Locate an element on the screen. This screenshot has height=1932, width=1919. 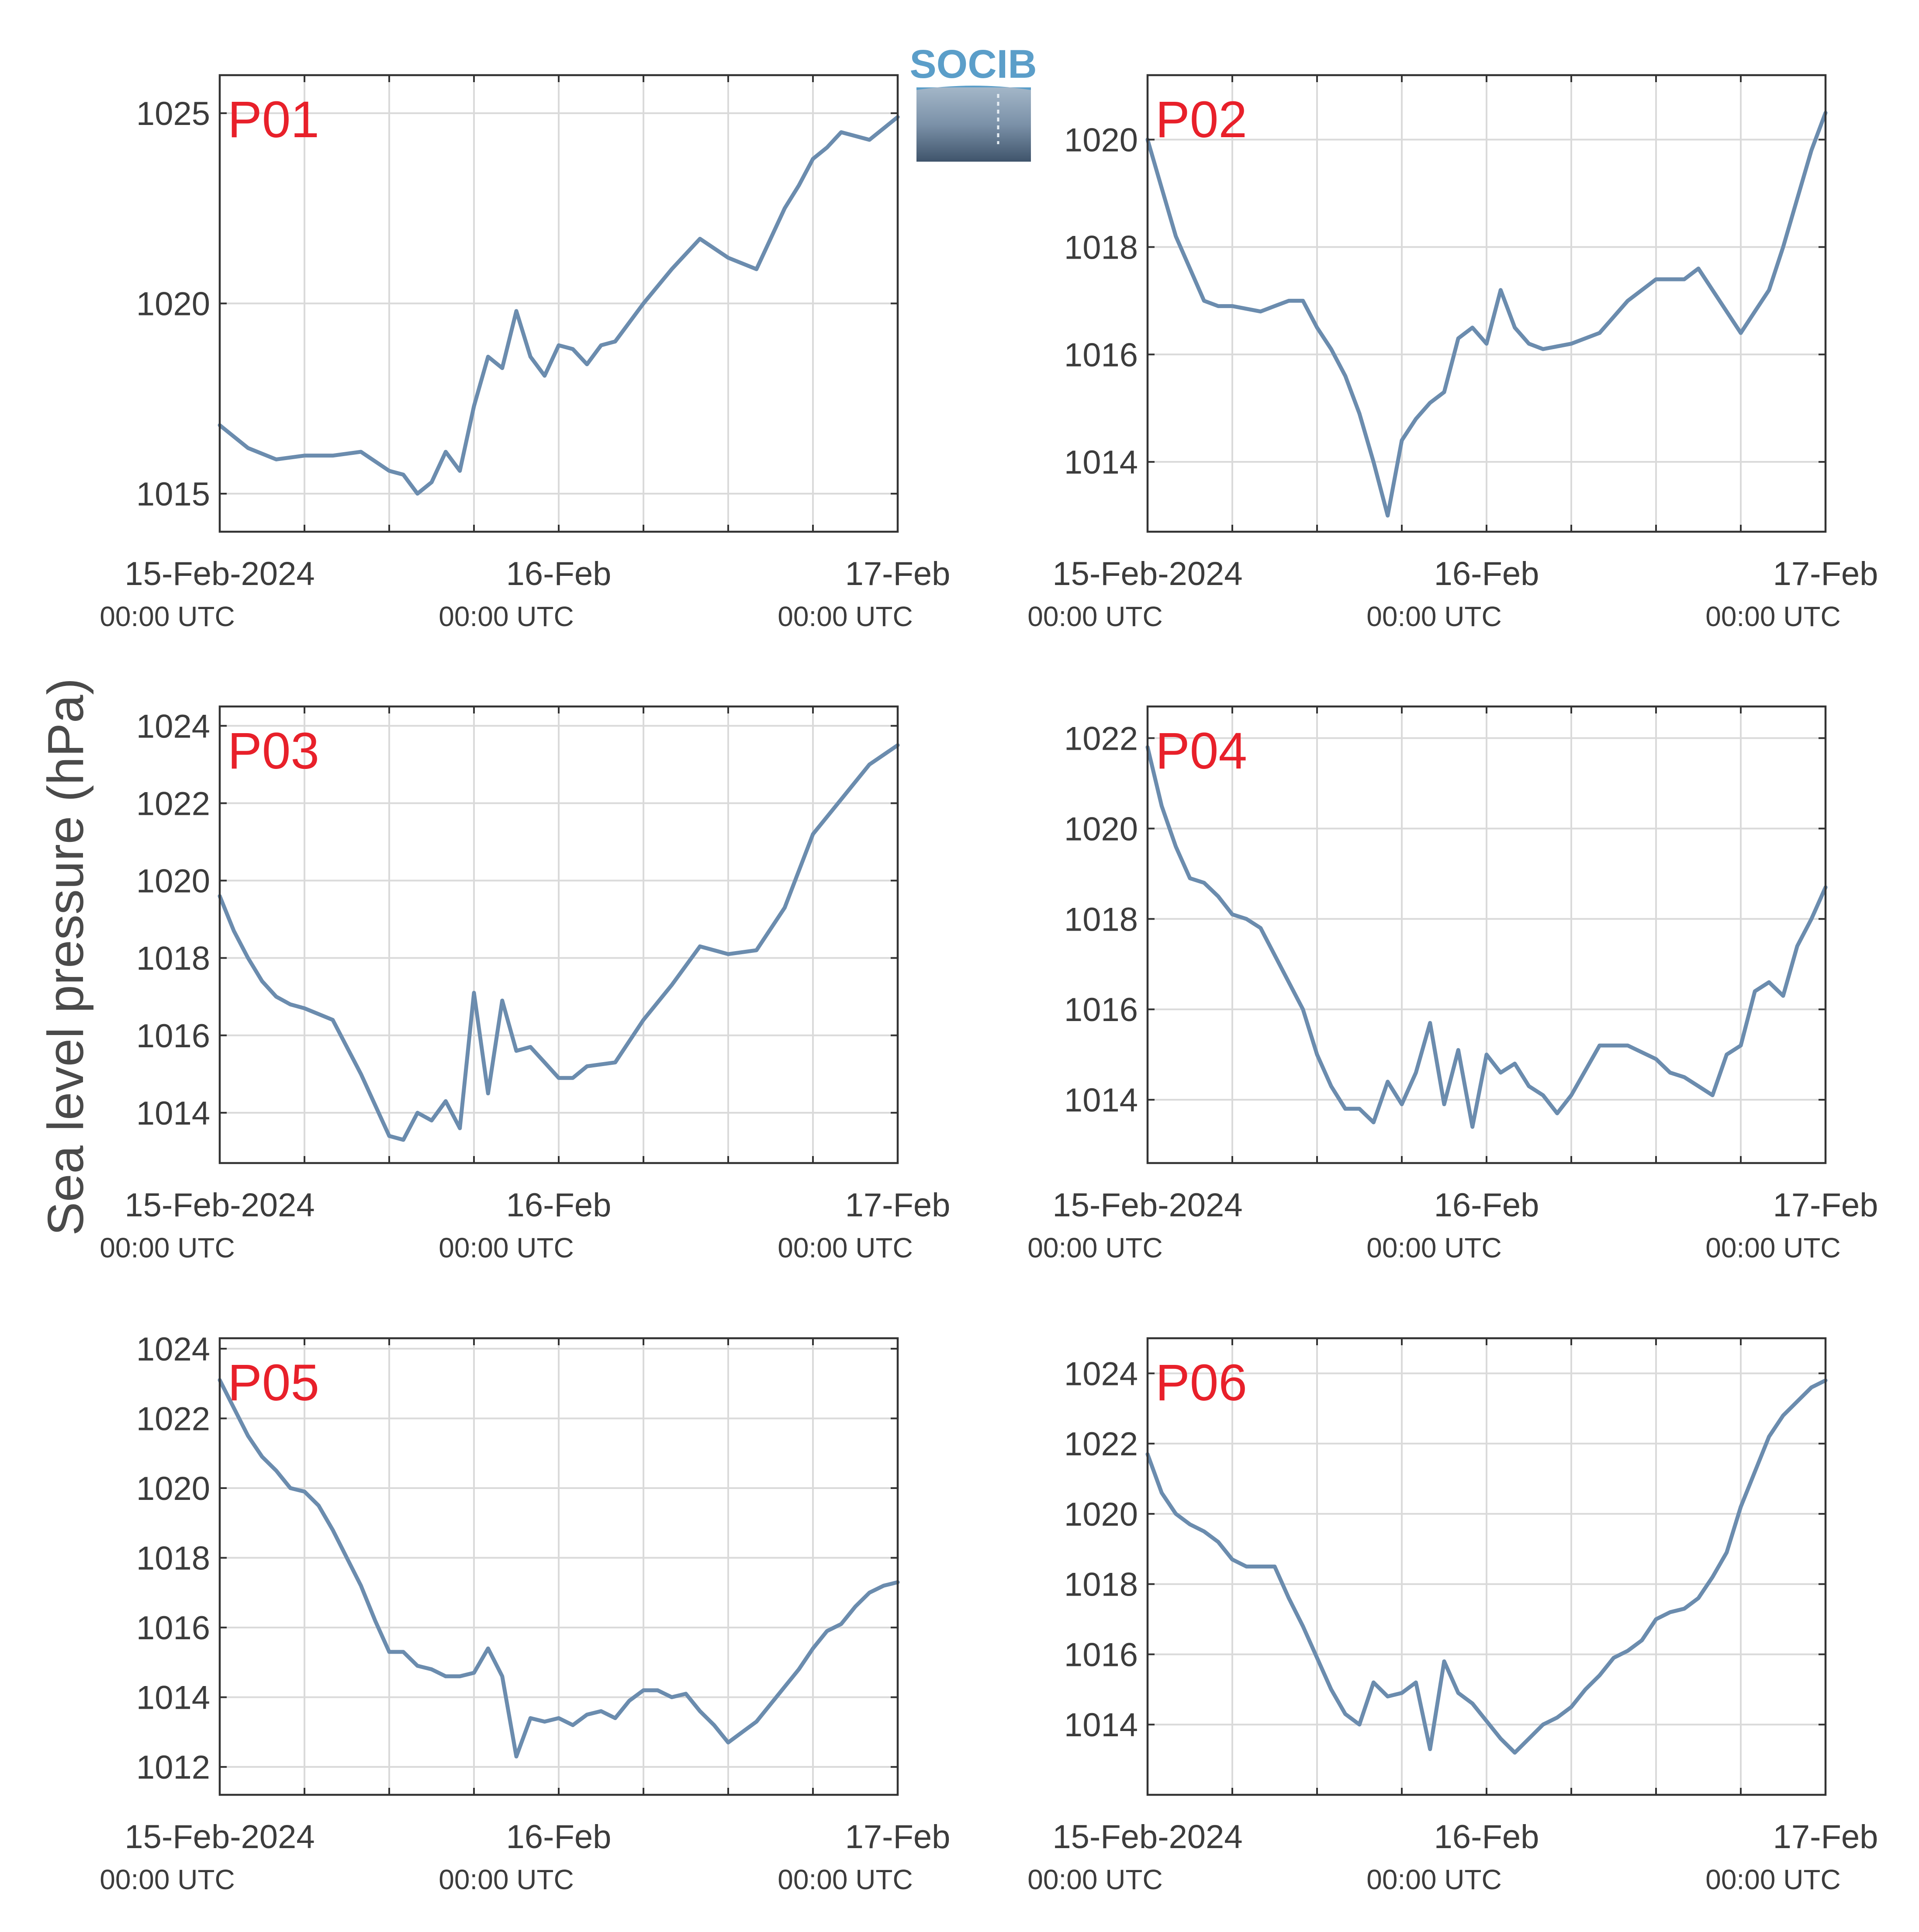
panel-label: P06 is located at coordinates (1201, 1383).